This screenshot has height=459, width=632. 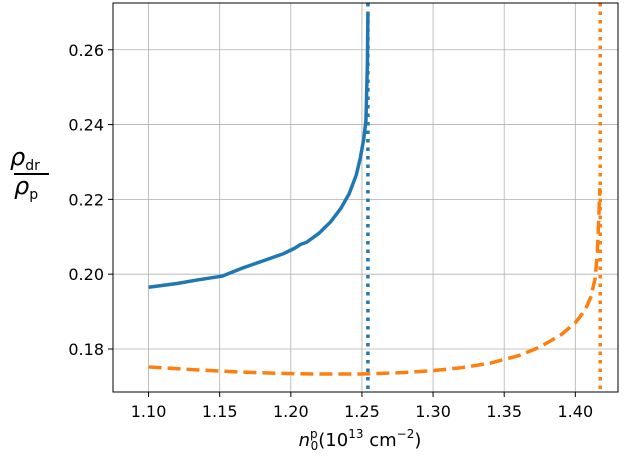 I want to click on y-tick-label: 0.26, so click(x=86, y=50).